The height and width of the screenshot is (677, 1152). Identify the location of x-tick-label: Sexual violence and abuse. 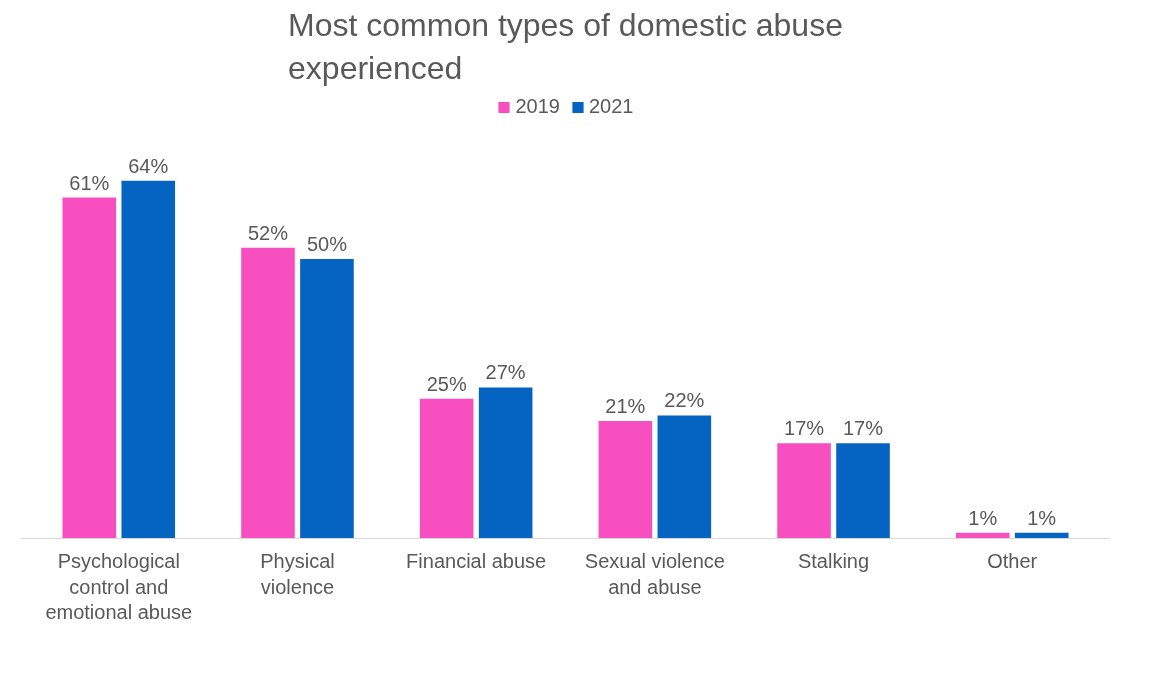
(654, 574).